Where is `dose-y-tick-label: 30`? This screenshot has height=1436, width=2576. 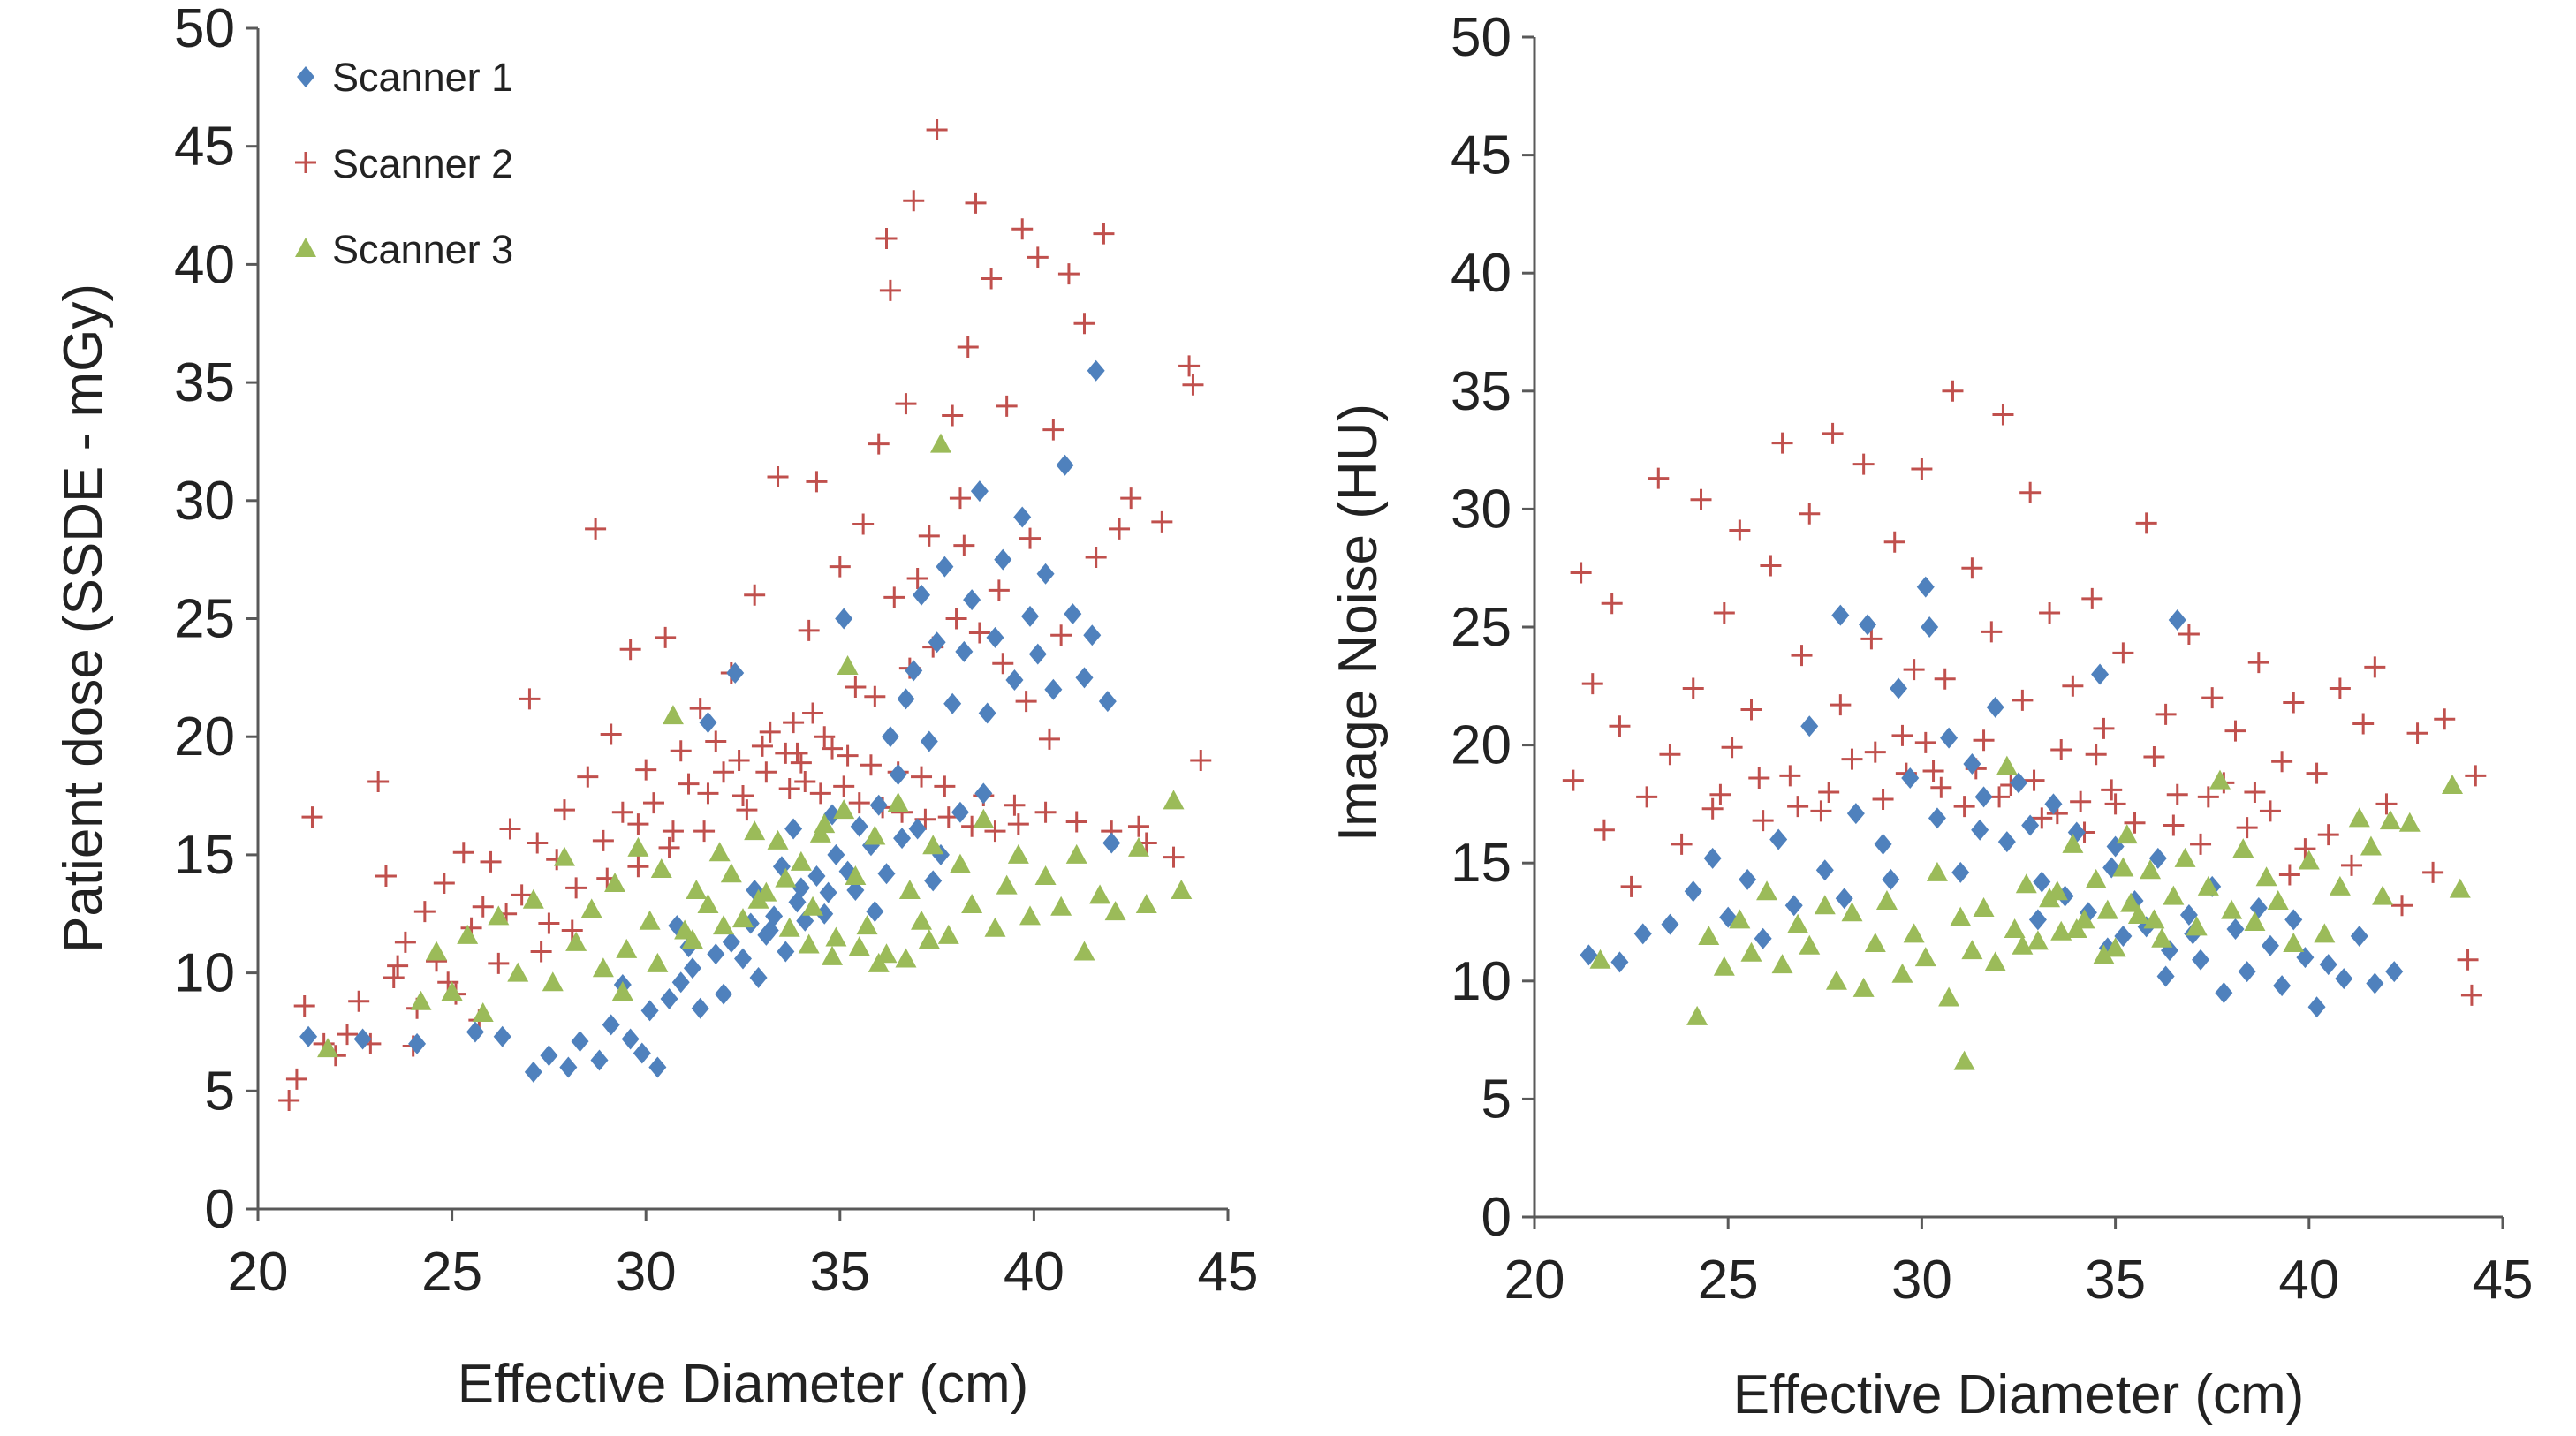
dose-y-tick-label: 30 is located at coordinates (205, 502).